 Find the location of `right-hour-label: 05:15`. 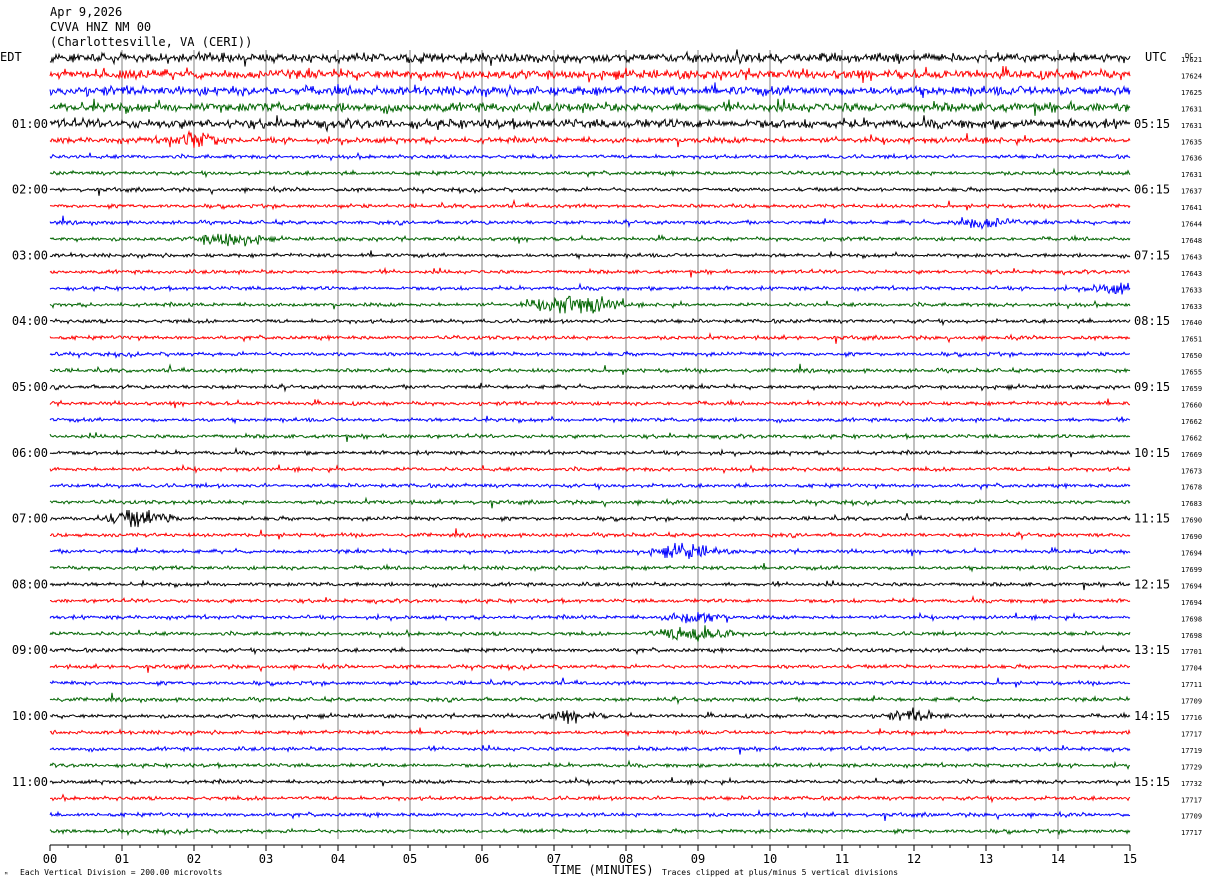

right-hour-label: 05:15 is located at coordinates (1152, 124).